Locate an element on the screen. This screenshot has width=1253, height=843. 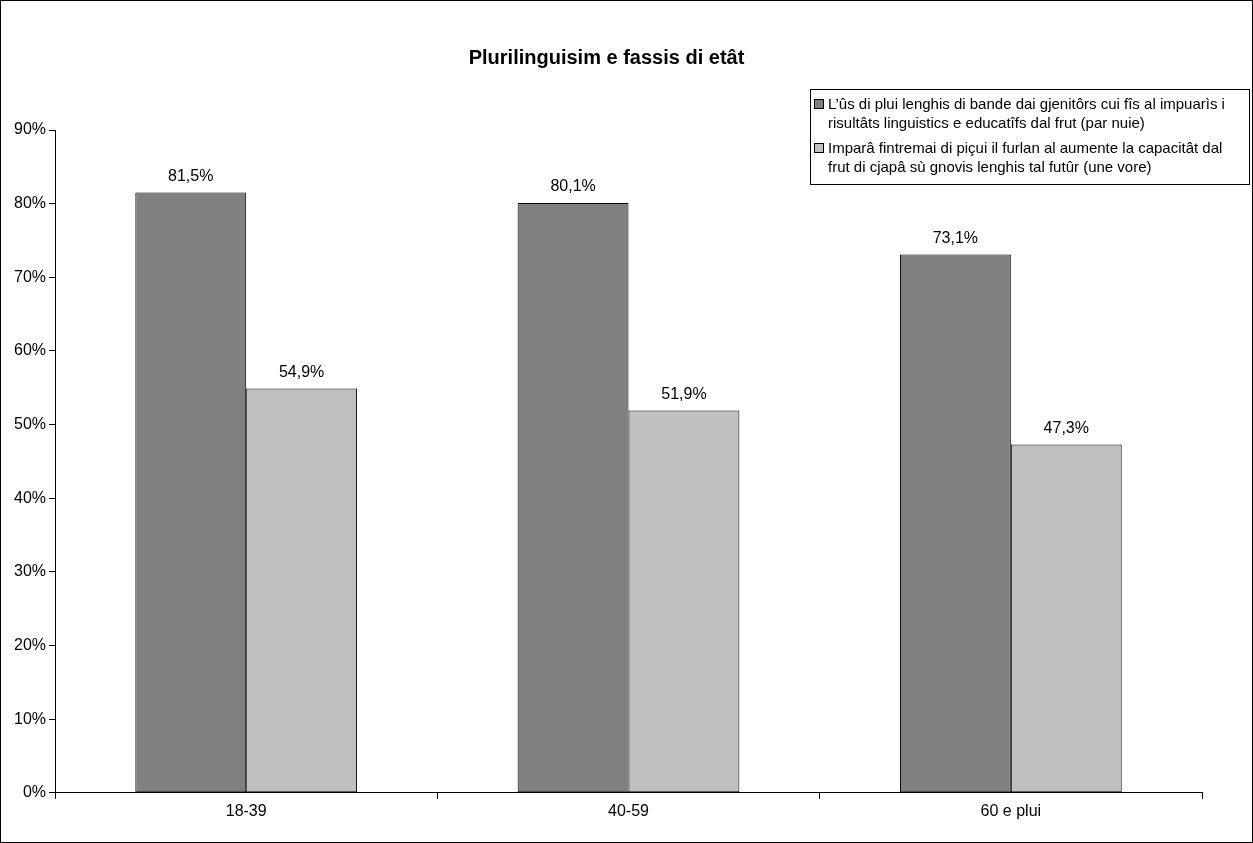
y-tick-label: 70% is located at coordinates (30, 276).